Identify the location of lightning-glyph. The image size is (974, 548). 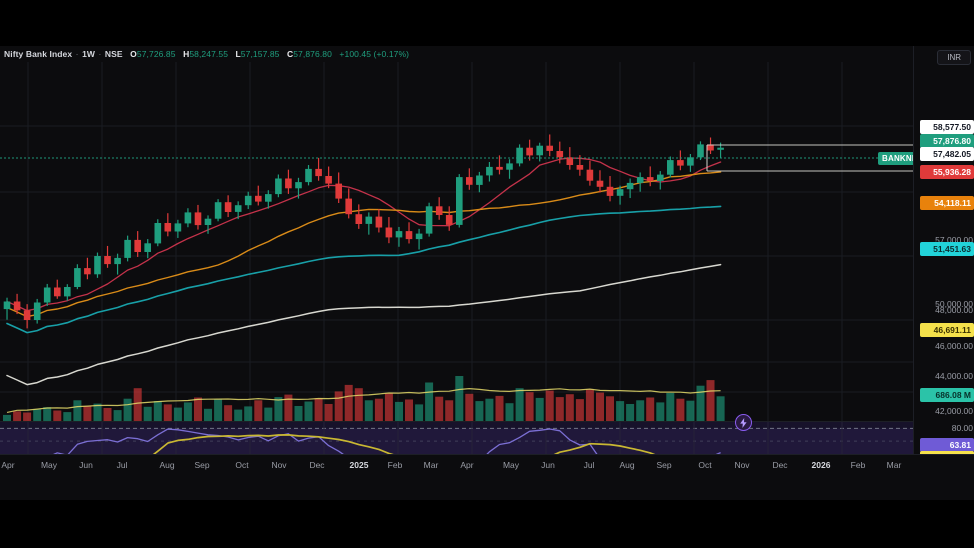
(743, 422).